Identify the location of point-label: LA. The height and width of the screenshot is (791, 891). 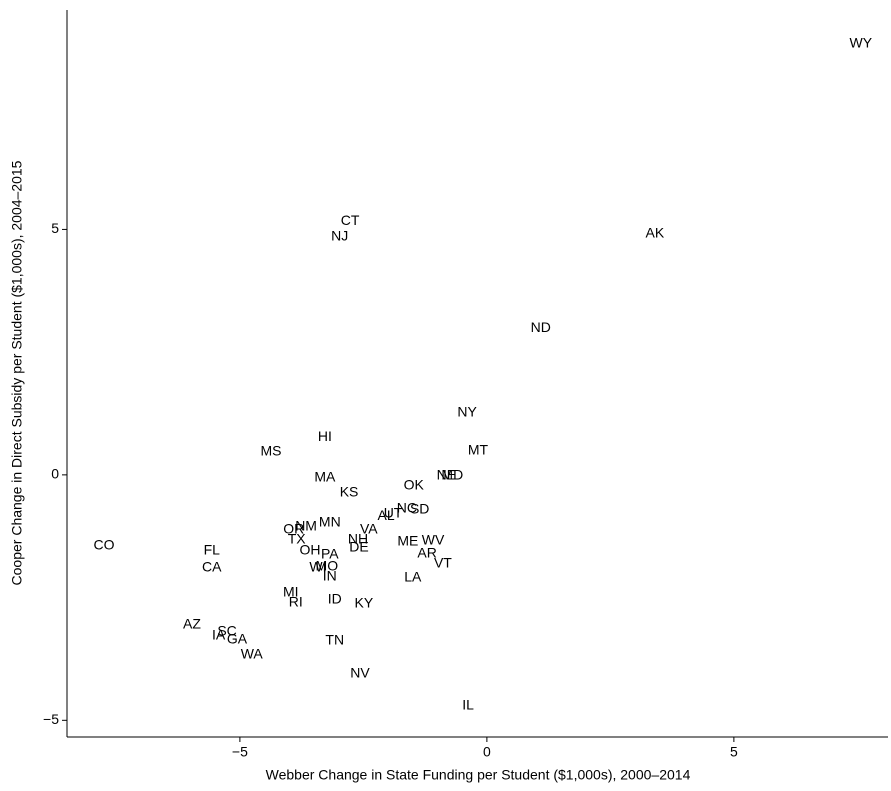
(413, 577).